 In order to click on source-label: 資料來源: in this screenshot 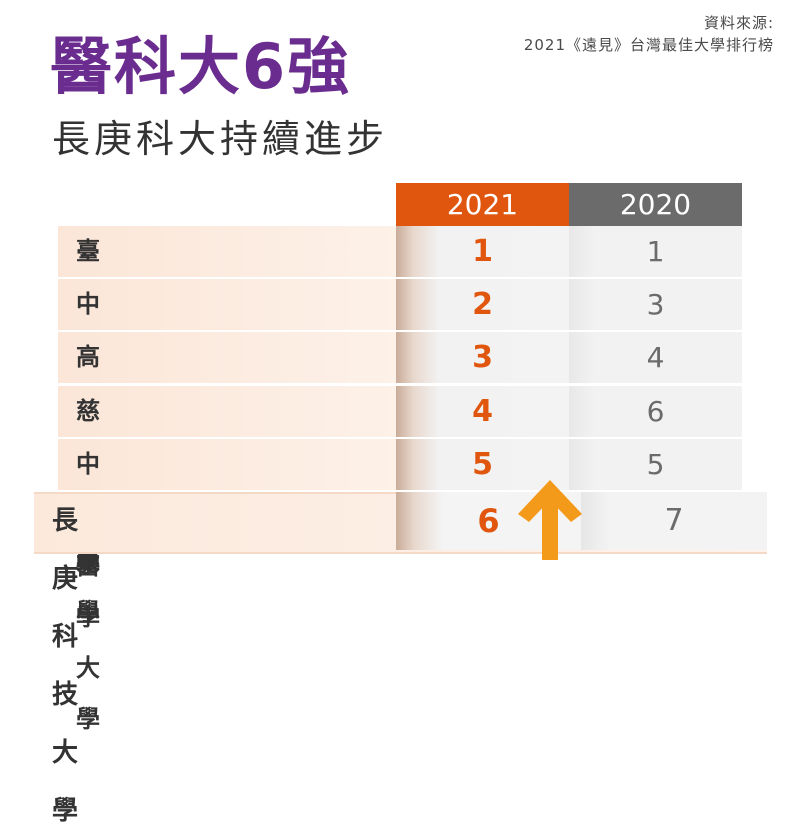, I will do `click(738, 23)`.